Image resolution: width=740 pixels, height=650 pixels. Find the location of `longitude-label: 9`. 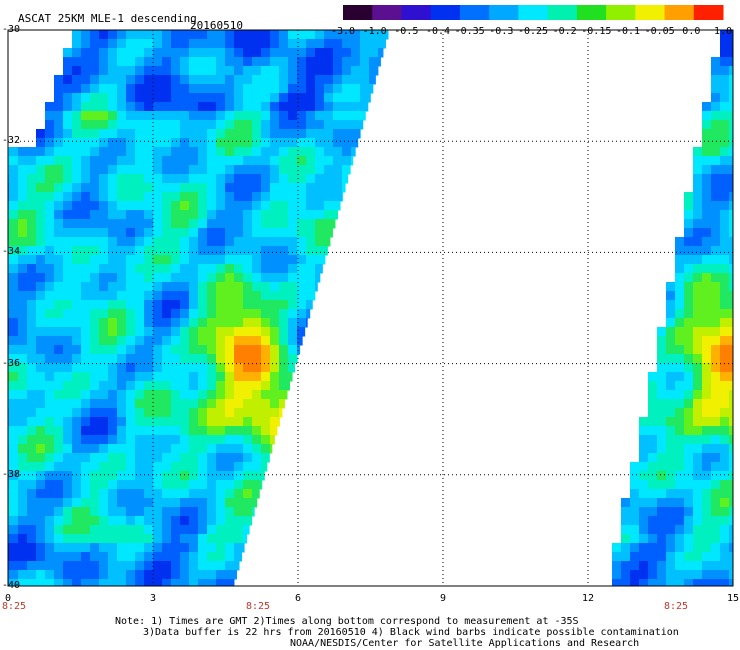

longitude-label: 9 is located at coordinates (443, 598).